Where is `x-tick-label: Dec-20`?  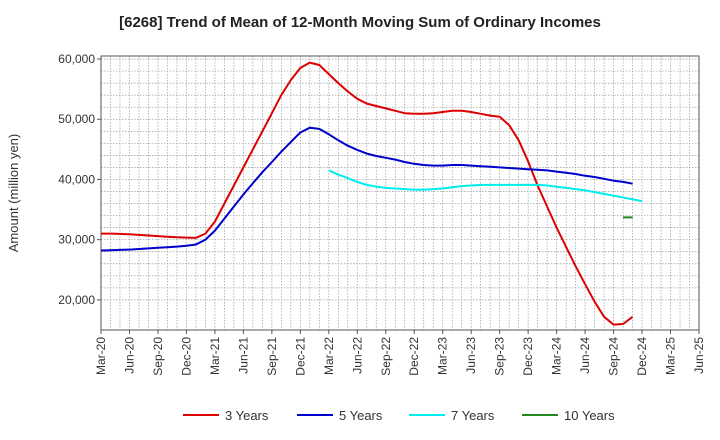
x-tick-label: Dec-20 is located at coordinates (186, 356).